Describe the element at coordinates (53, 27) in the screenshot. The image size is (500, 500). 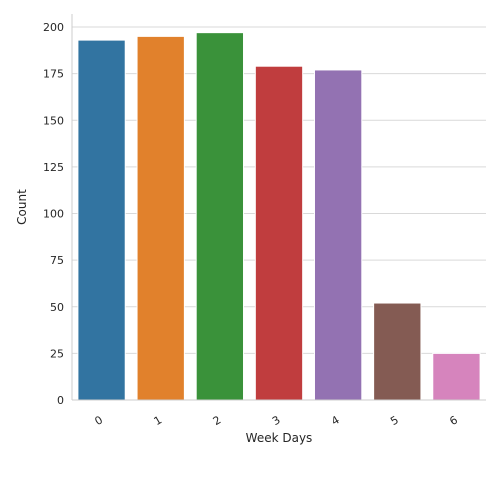
I see `y-tick-label: 200` at that location.